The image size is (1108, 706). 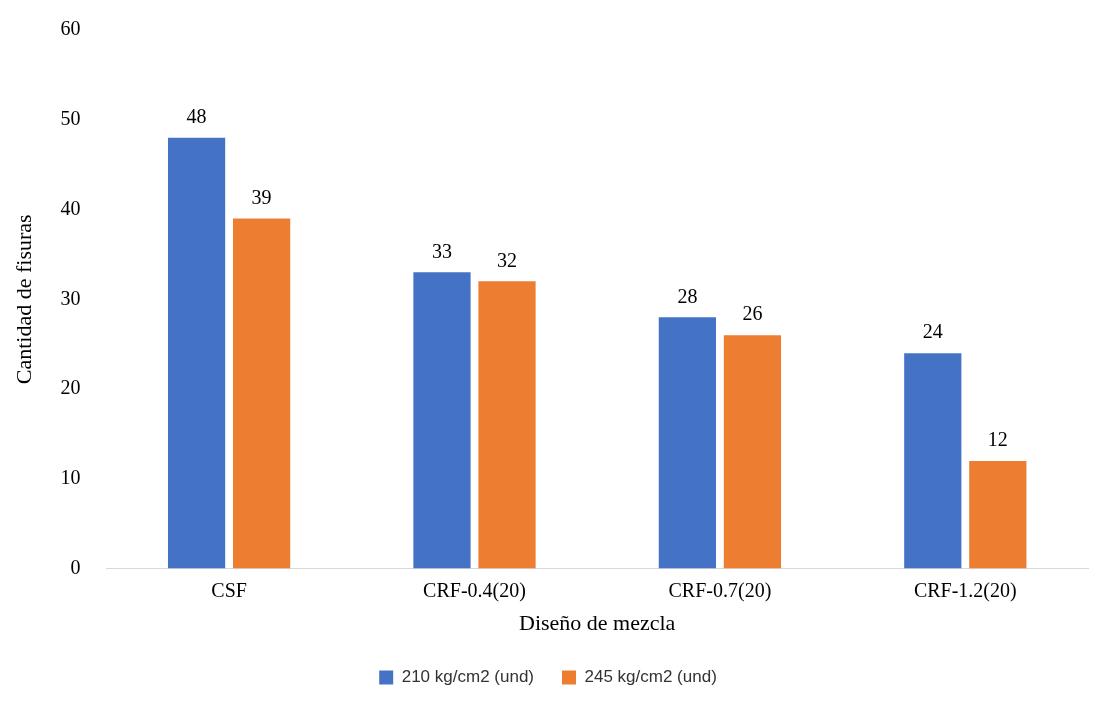 What do you see at coordinates (474, 590) in the screenshot?
I see `x-tick-label: CRF-0.4(20)` at bounding box center [474, 590].